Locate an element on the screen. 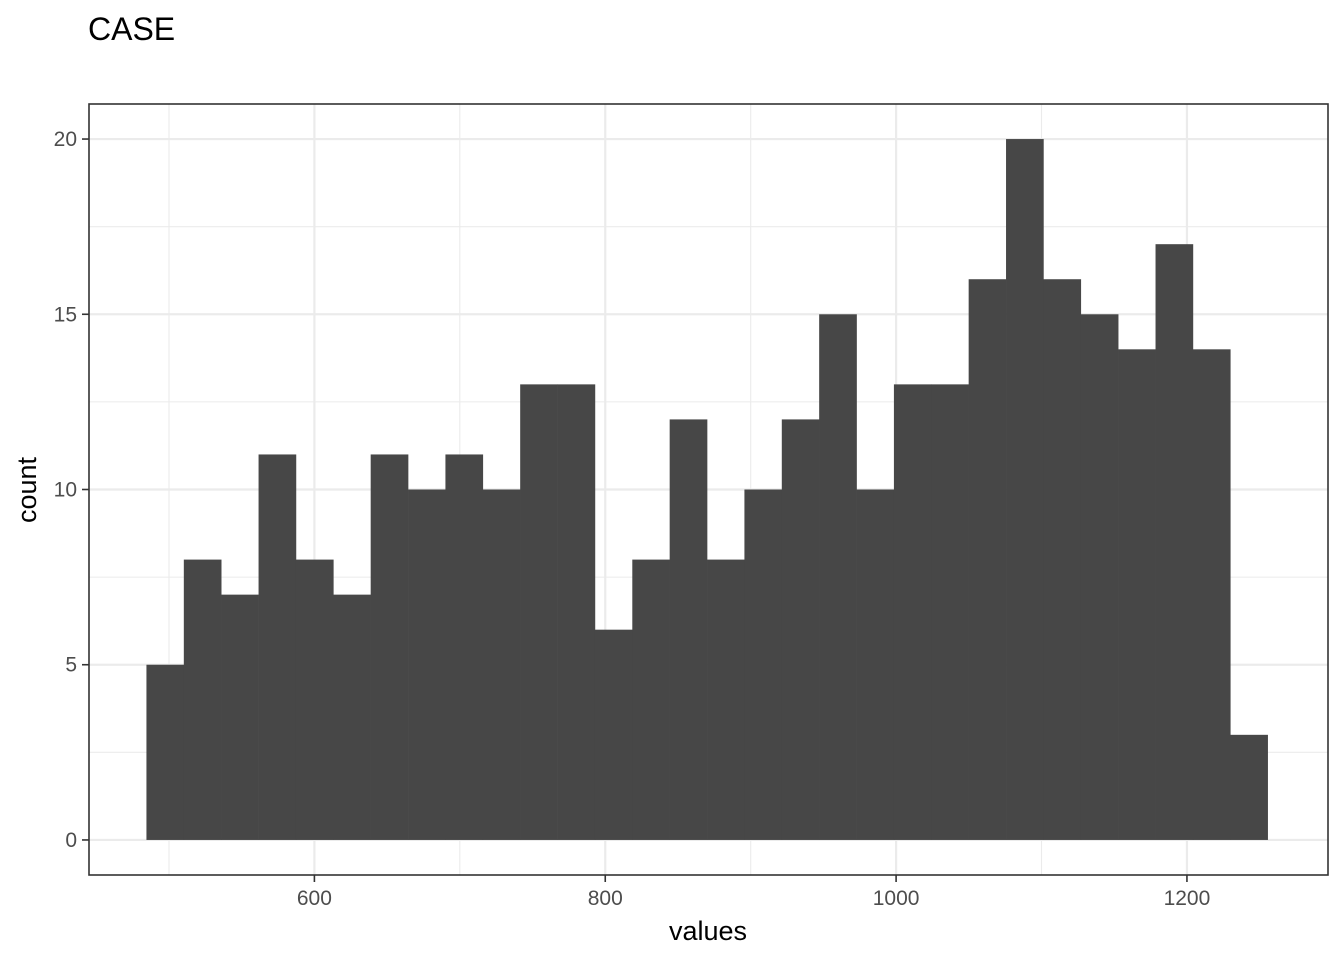 Image resolution: width=1344 pixels, height=960 pixels. y-tick-label: 20 is located at coordinates (65, 139).